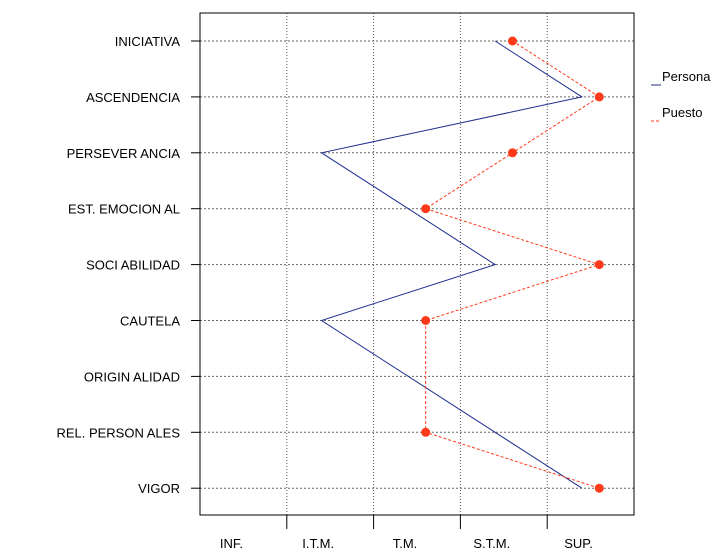 Image resolution: width=728 pixels, height=553 pixels. I want to click on category-label: ORIGIN ALIDAD, so click(132, 376).